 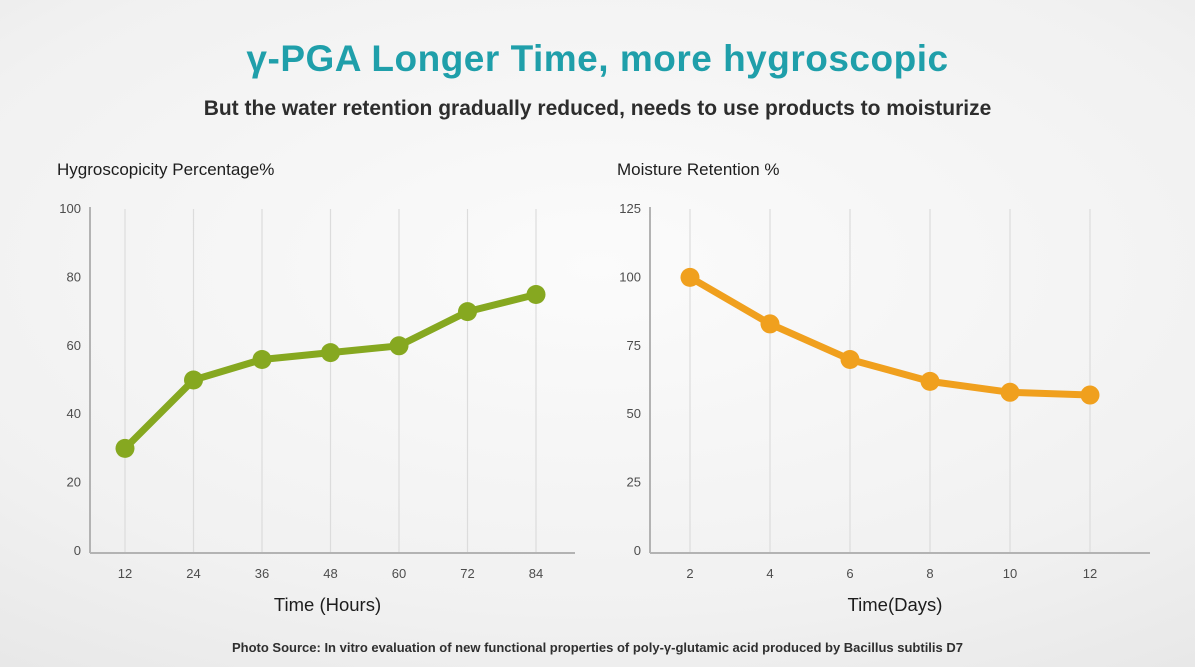 I want to click on page-title: γ-PGA Longer Time, more hygroscopic, so click(x=597, y=58).